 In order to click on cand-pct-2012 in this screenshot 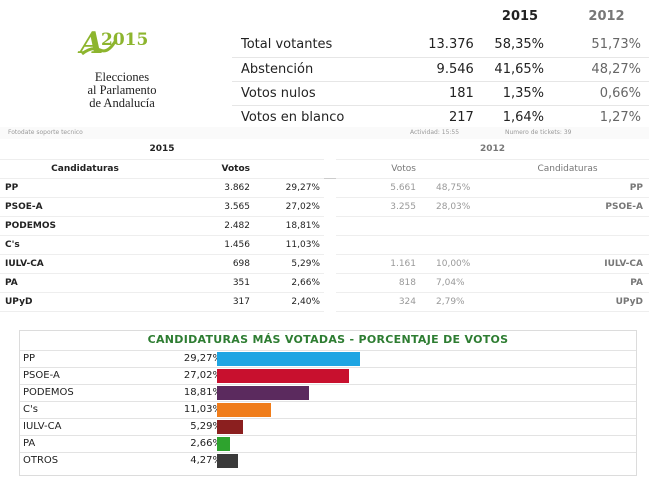, I will do `click(454, 226)`.